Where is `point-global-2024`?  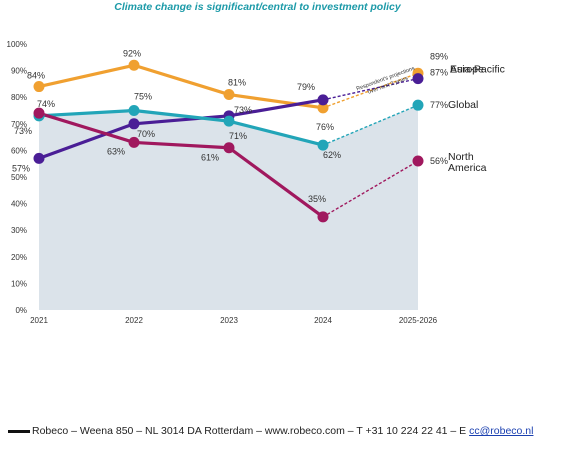 point-global-2024 is located at coordinates (323, 145).